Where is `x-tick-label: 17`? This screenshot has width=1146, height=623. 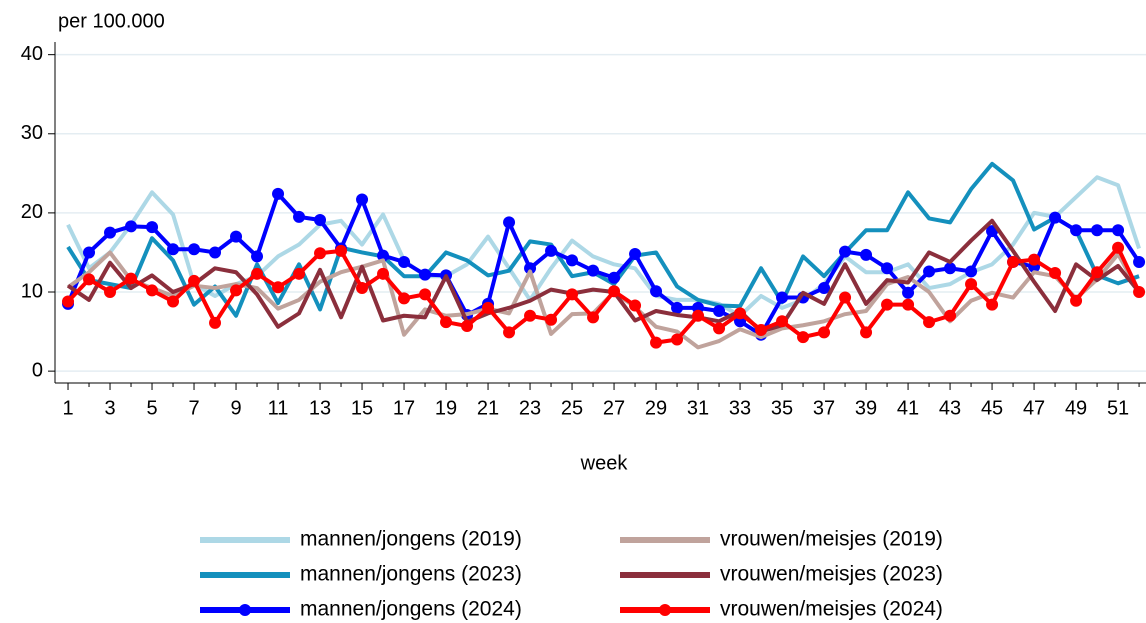 x-tick-label: 17 is located at coordinates (404, 408).